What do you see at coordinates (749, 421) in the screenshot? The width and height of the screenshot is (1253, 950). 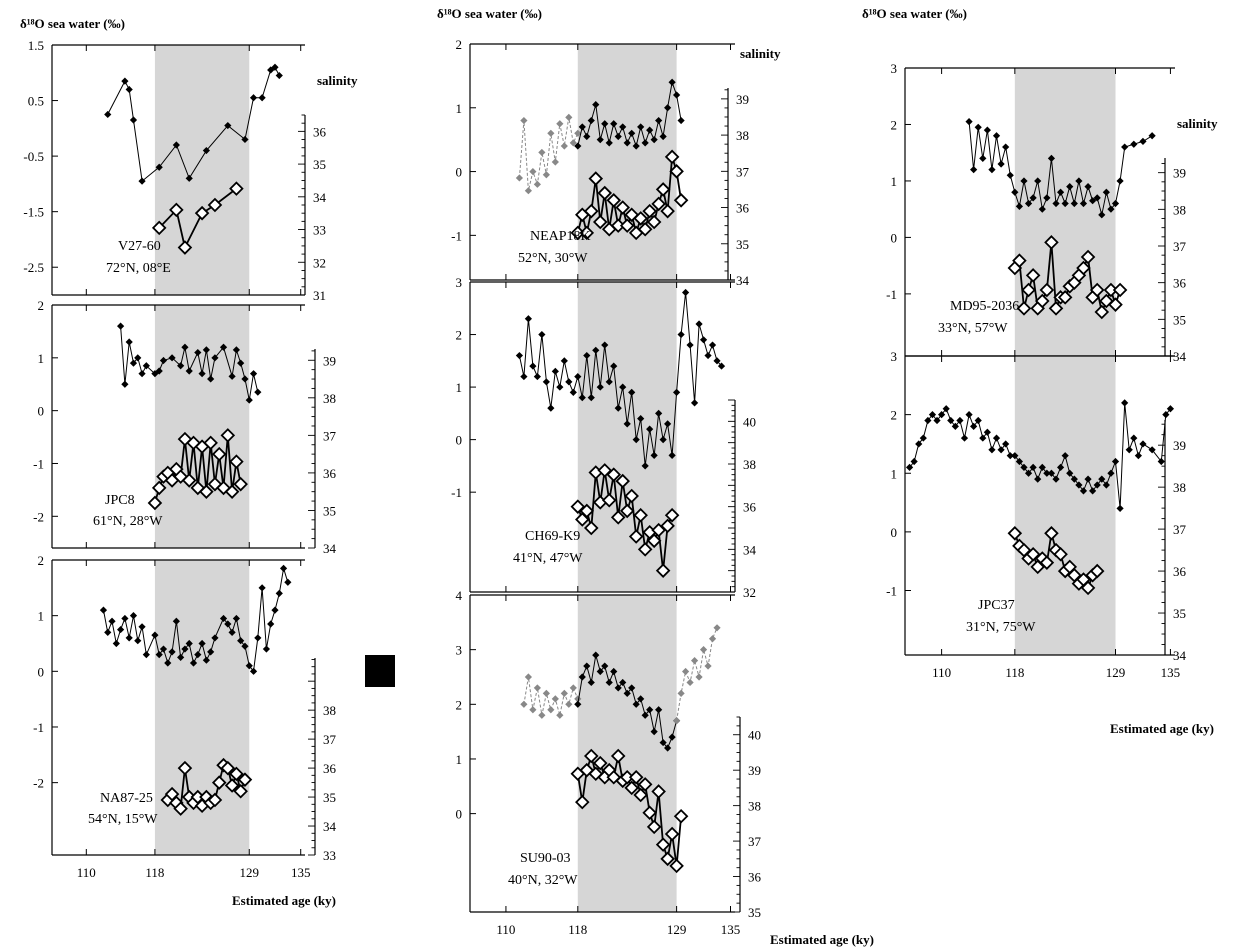 I see `salinity-tick-label: 40` at bounding box center [749, 421].